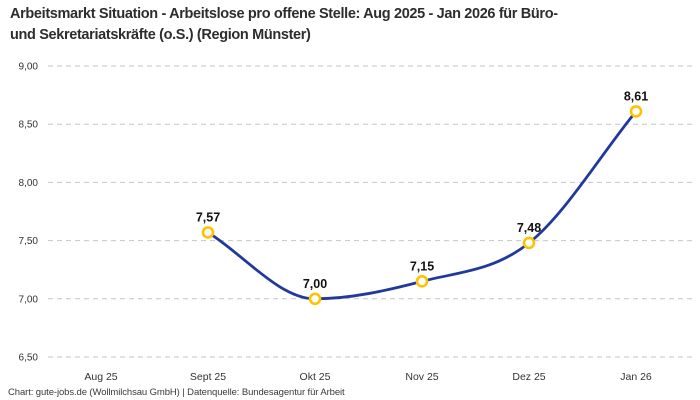 Image resolution: width=700 pixels, height=400 pixels. Describe the element at coordinates (100, 377) in the screenshot. I see `x-tick-label: Aug 25` at that location.